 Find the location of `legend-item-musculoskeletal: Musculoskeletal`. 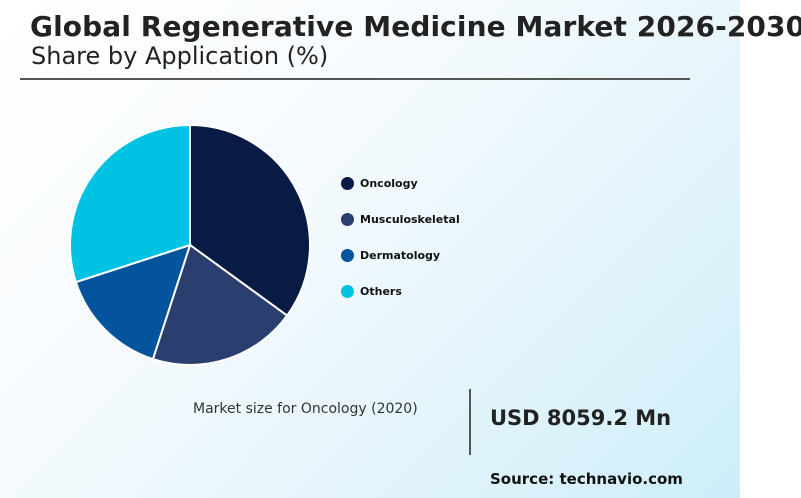

legend-item-musculoskeletal: Musculoskeletal is located at coordinates (400, 219).